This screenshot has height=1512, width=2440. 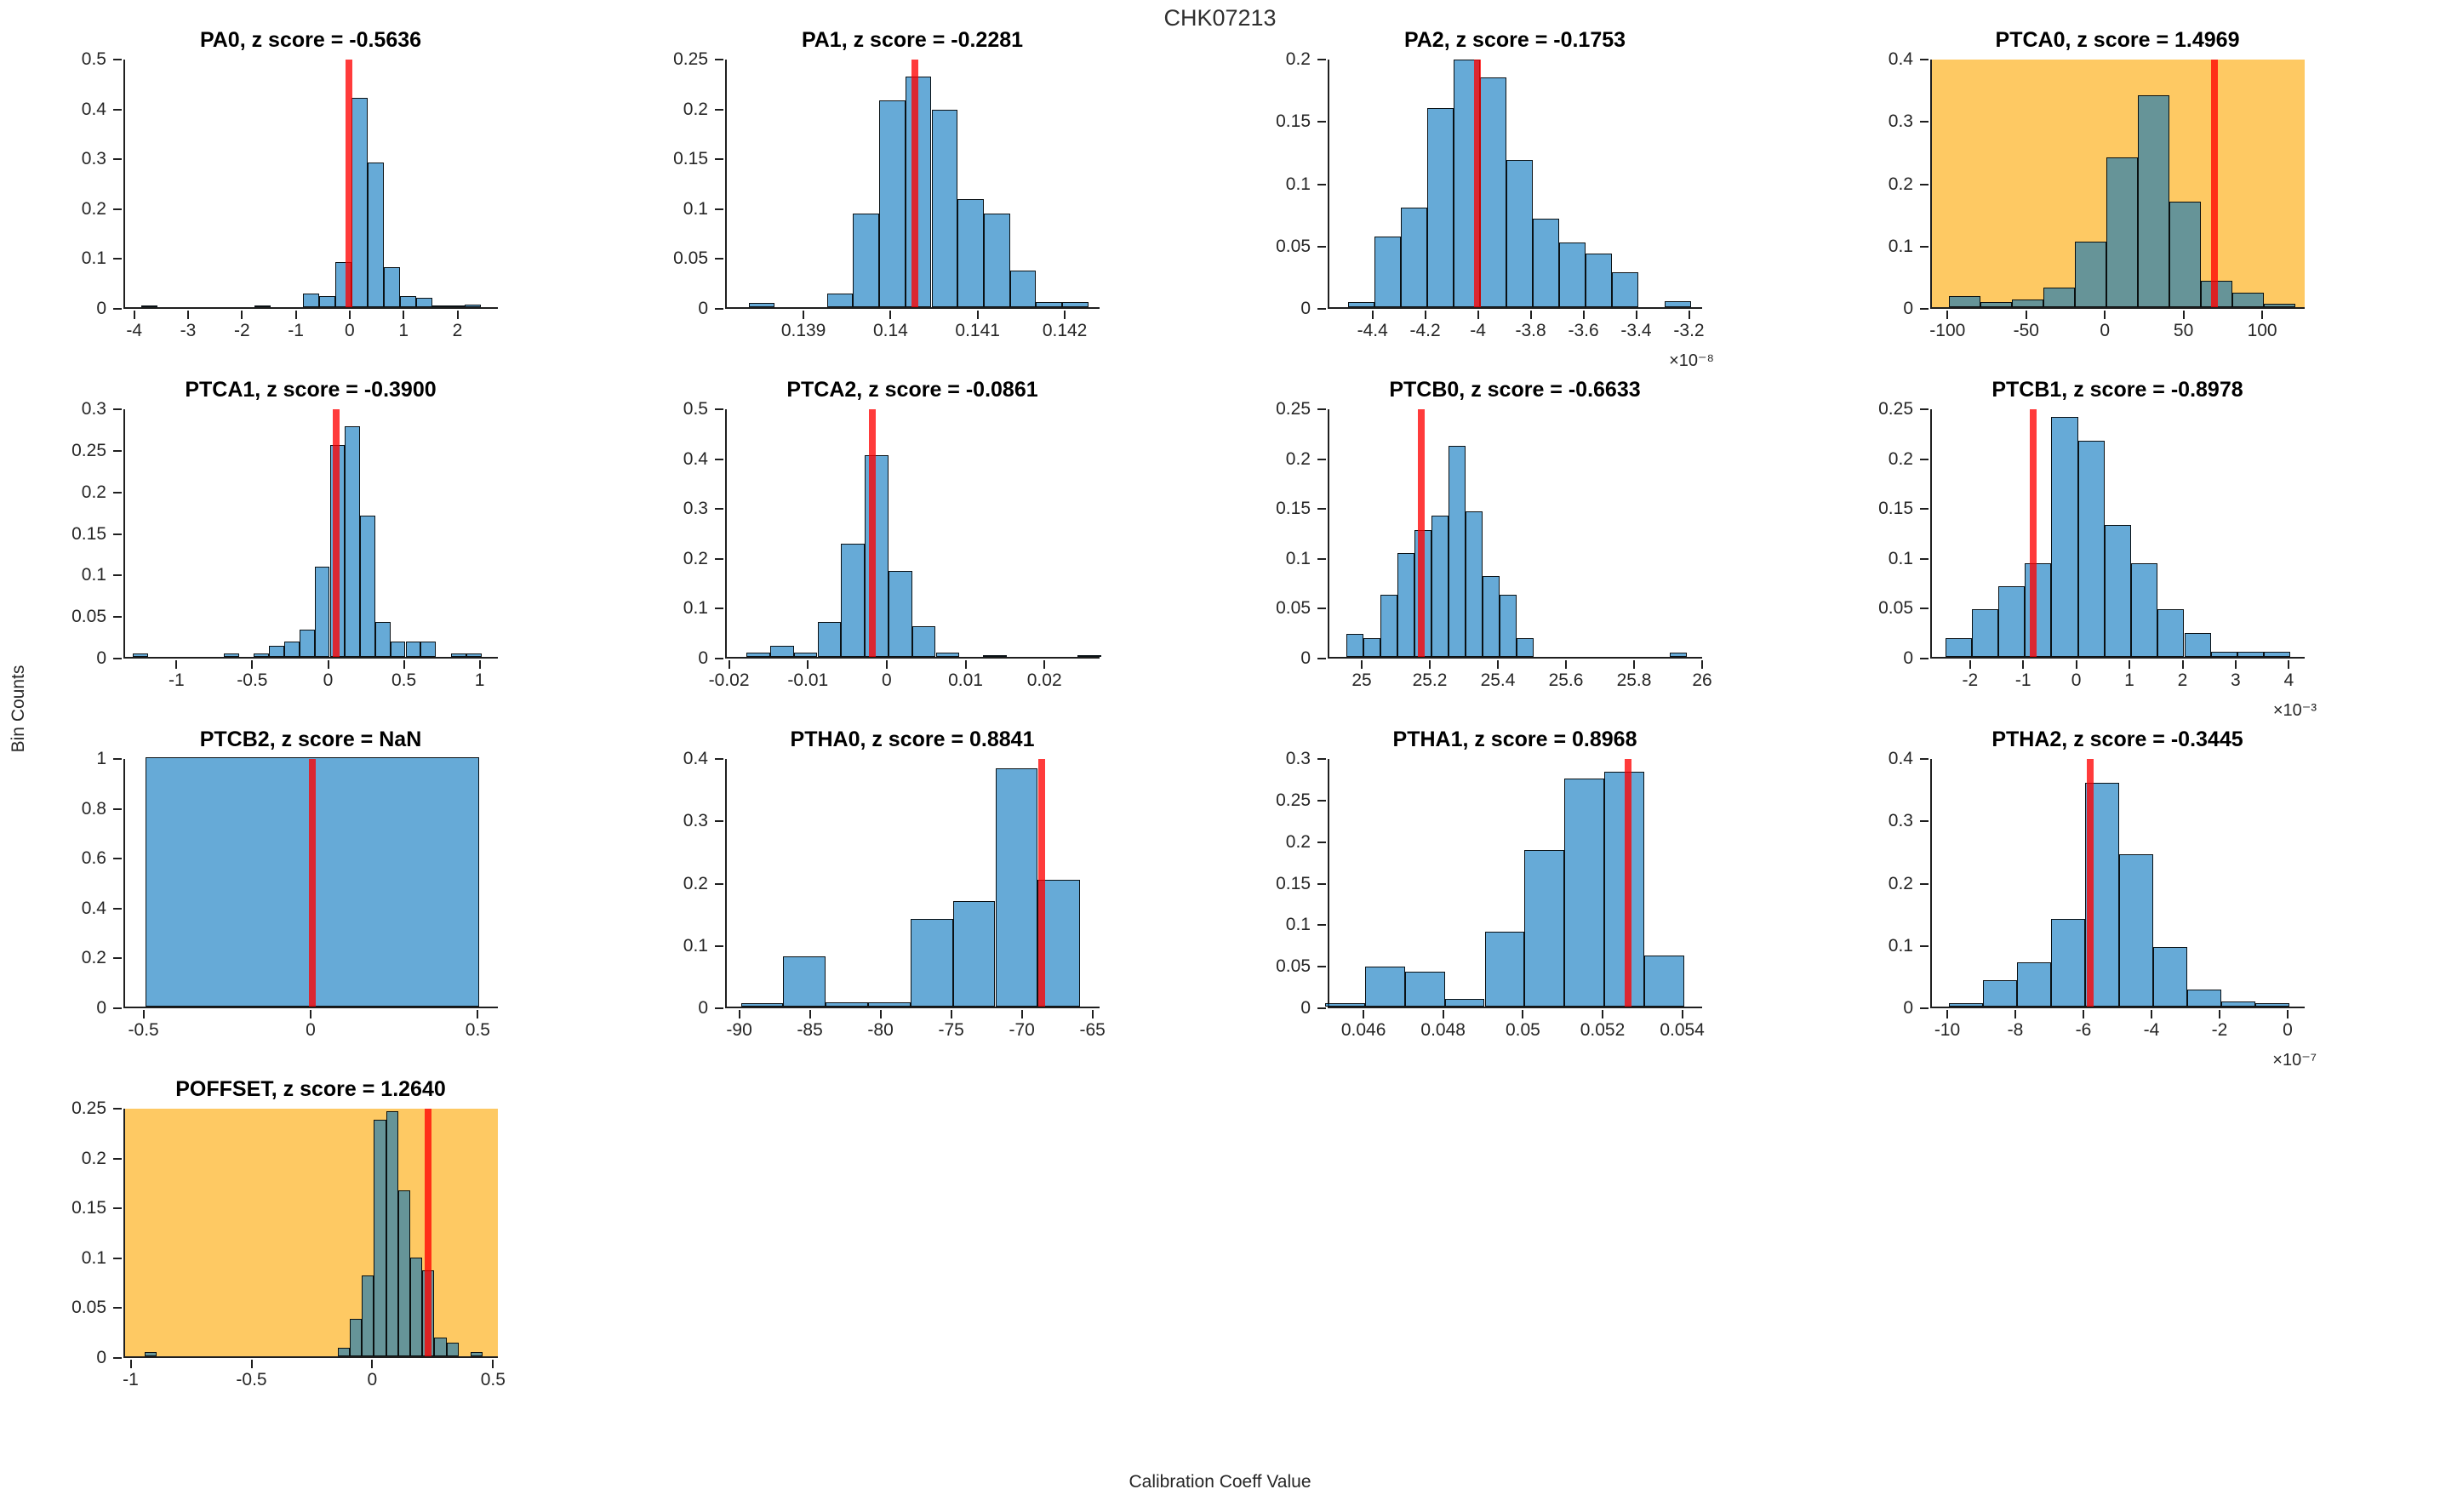 What do you see at coordinates (1092, 1030) in the screenshot?
I see `x-tick-label: -65` at bounding box center [1092, 1030].